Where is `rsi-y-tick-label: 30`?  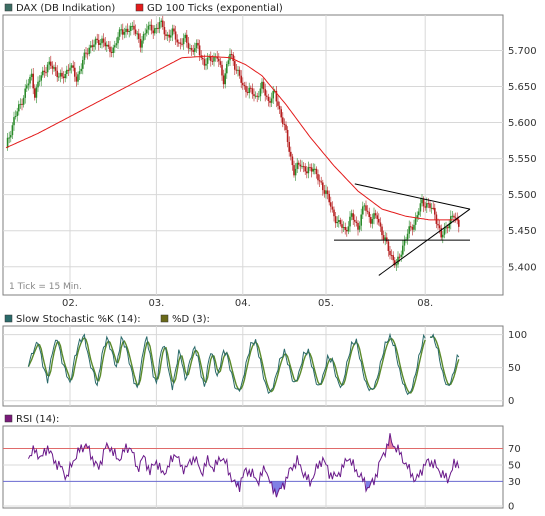 rsi-y-tick-label: 30 is located at coordinates (514, 482).